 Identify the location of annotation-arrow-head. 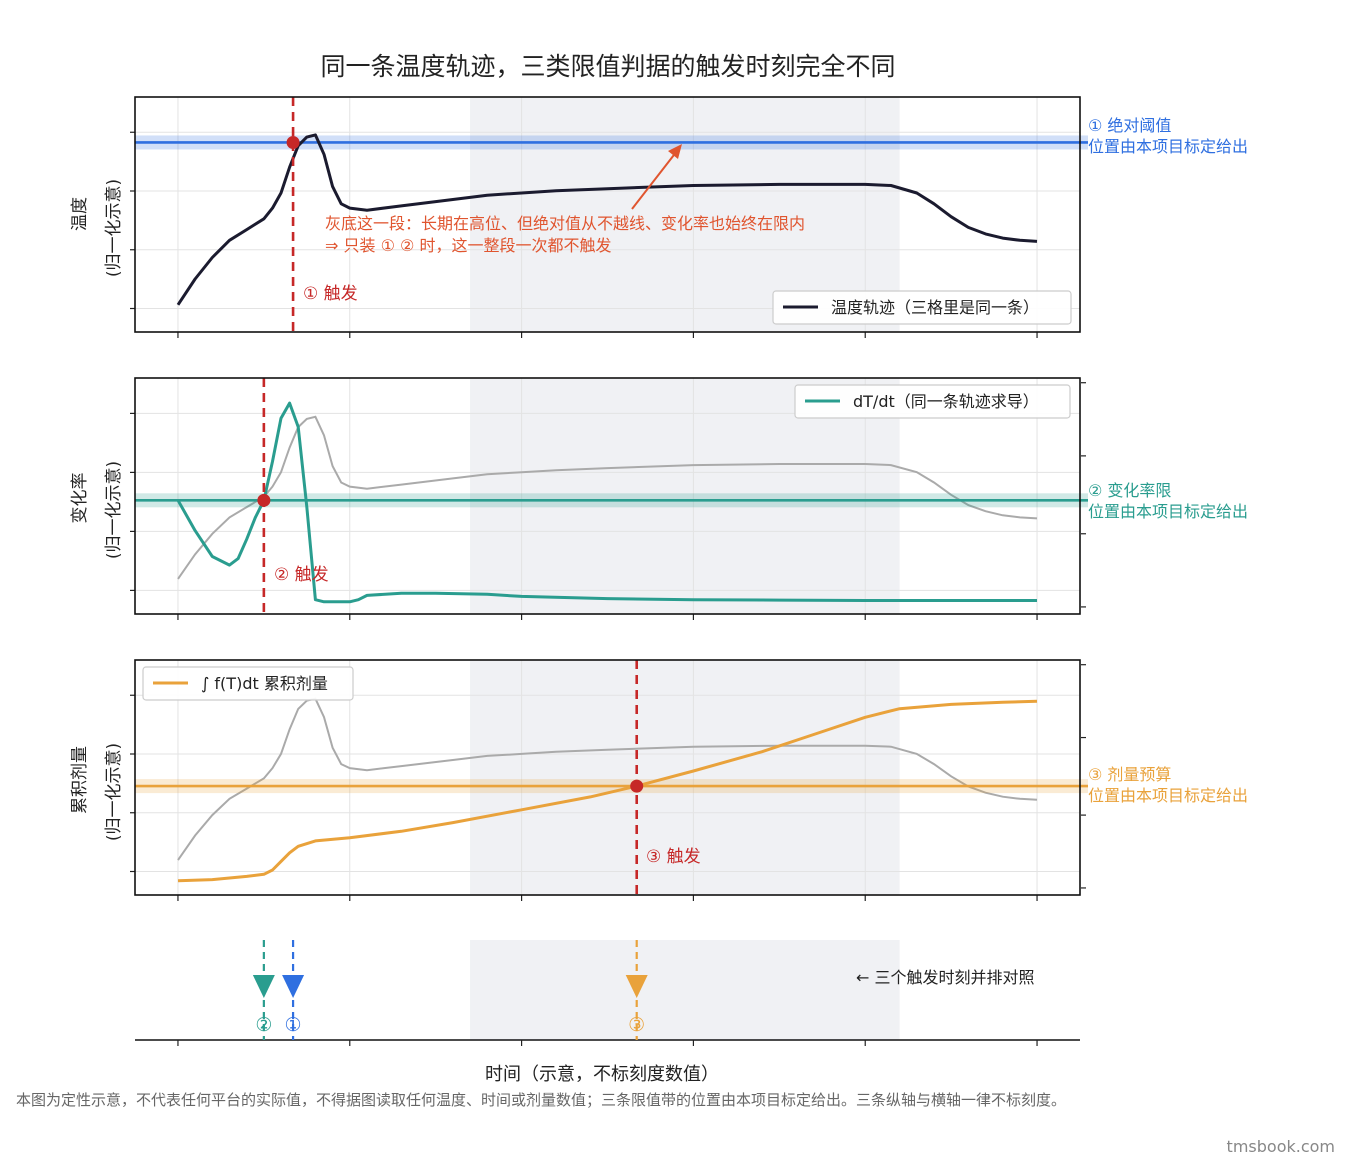
(675, 151).